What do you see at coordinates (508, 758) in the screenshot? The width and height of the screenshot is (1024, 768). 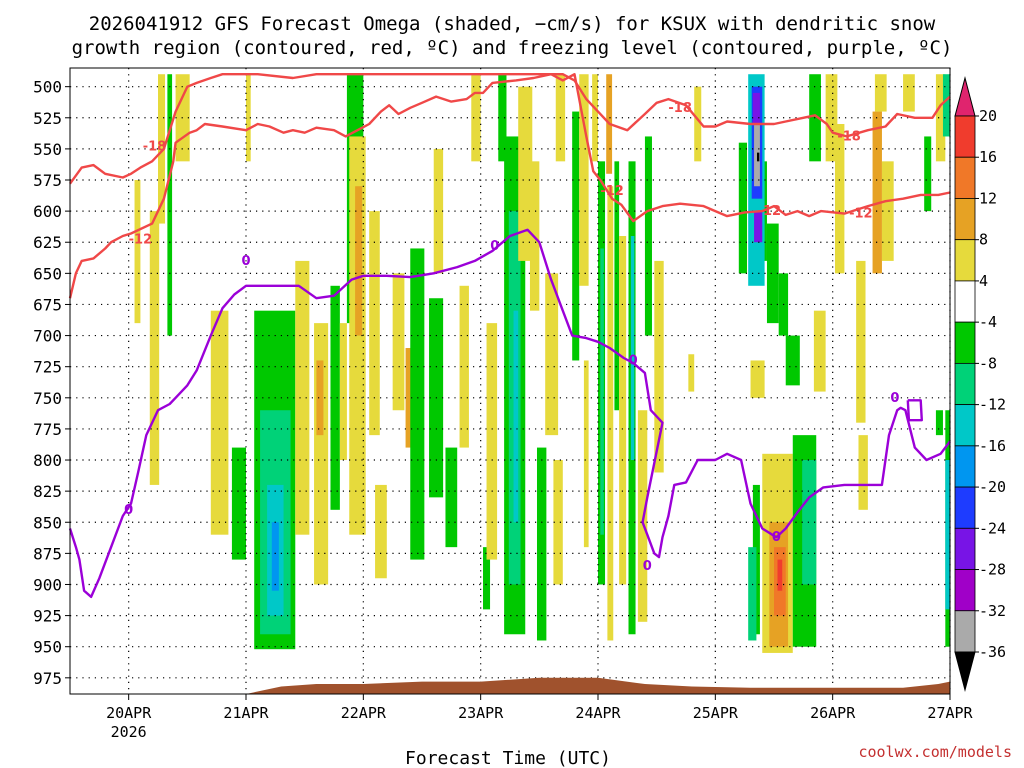 I see `x-axis-title: Forecast Time (UTC)` at bounding box center [508, 758].